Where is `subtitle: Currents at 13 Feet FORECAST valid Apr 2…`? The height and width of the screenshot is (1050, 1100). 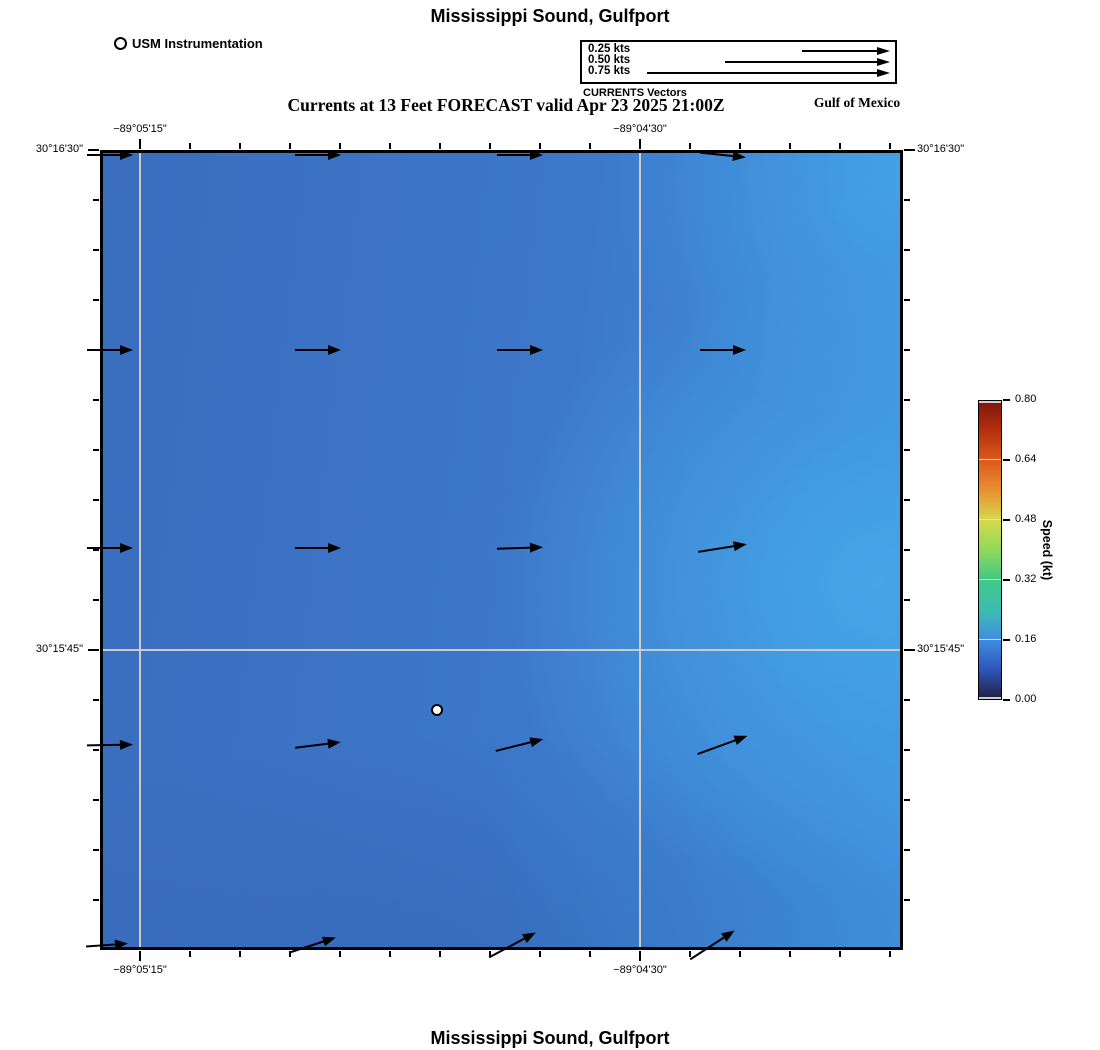 subtitle: Currents at 13 Feet FORECAST valid Apr 2… is located at coordinates (506, 105).